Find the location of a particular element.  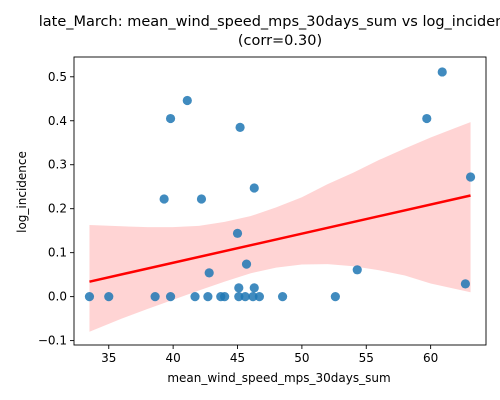

x-axis-label: mean_wind_speed_mps_30days_sum is located at coordinates (278, 378).